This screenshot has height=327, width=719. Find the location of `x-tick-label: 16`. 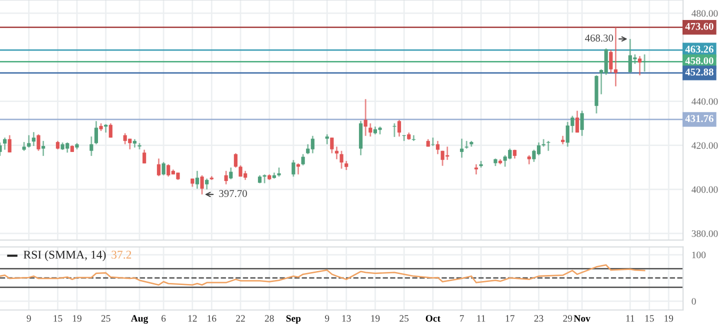

x-tick-label: 16 is located at coordinates (212, 318).